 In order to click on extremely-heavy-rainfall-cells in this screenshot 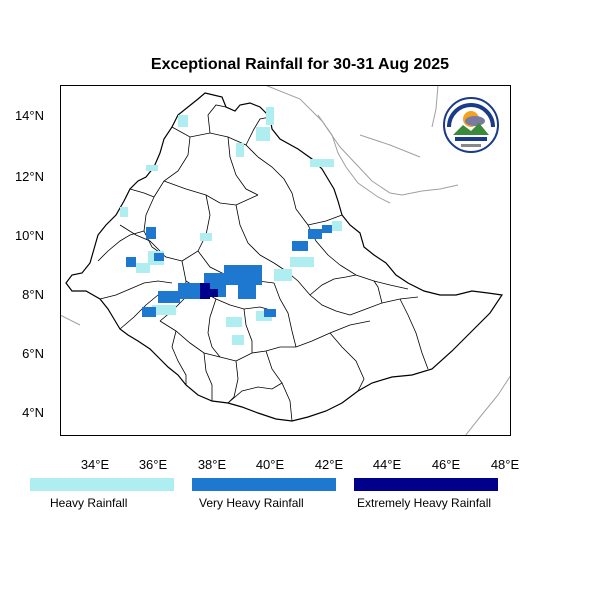, I will do `click(209, 291)`.